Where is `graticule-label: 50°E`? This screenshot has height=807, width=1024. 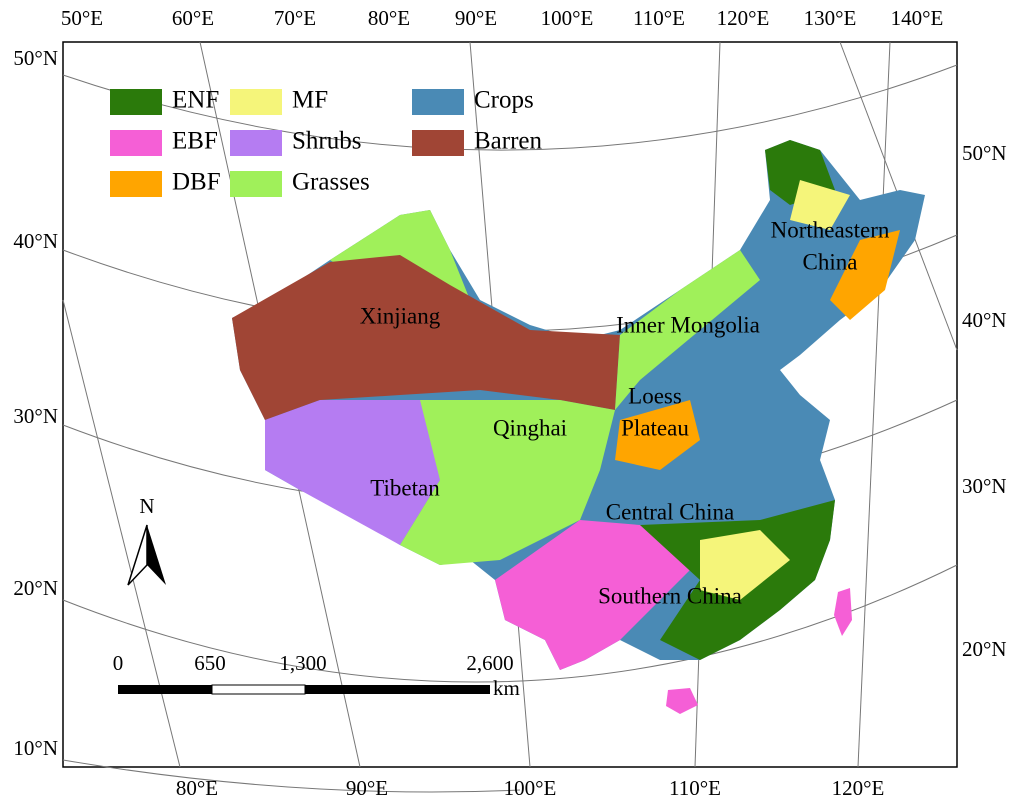 graticule-label: 50°E is located at coordinates (82, 18).